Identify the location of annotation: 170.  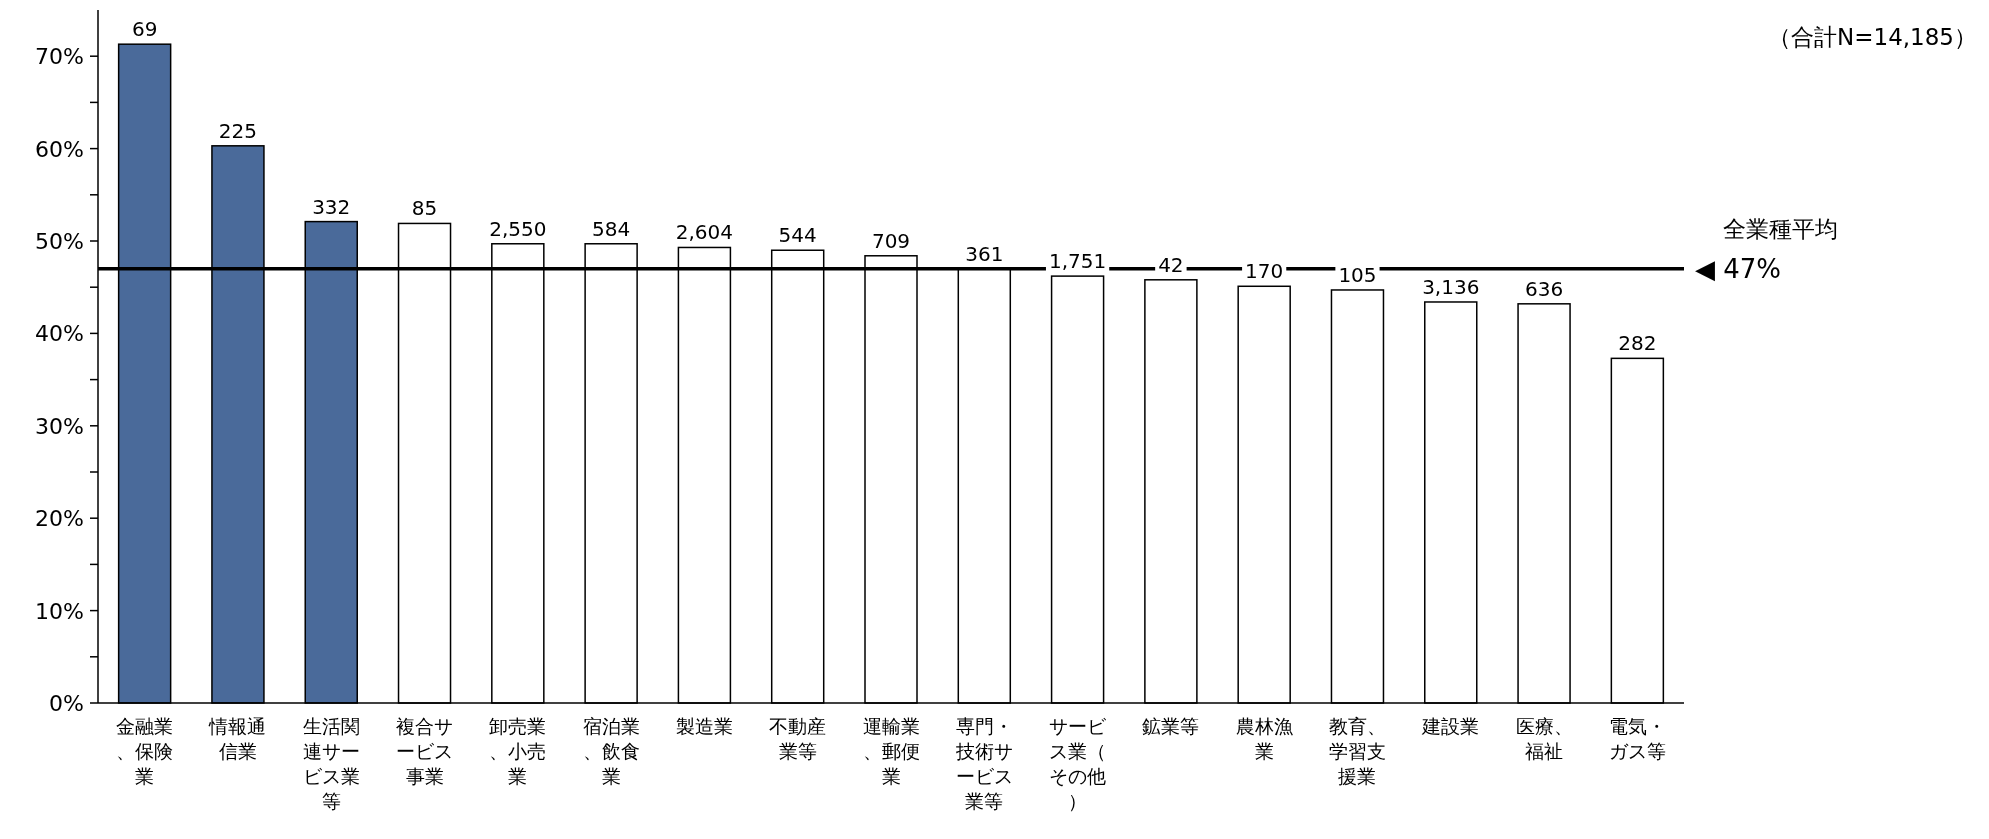
(1264, 271).